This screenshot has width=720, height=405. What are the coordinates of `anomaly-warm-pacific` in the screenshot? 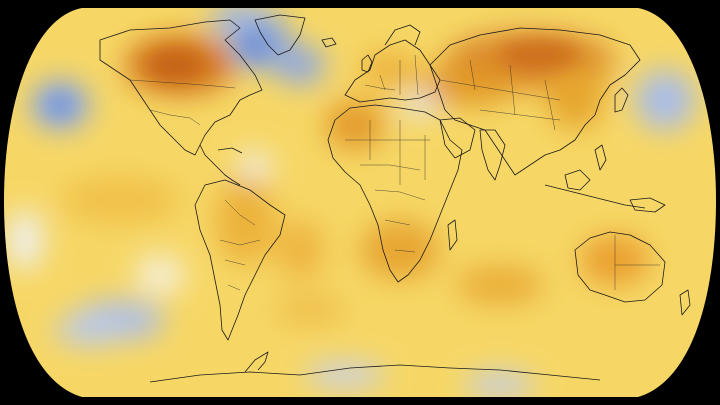 It's located at (120, 200).